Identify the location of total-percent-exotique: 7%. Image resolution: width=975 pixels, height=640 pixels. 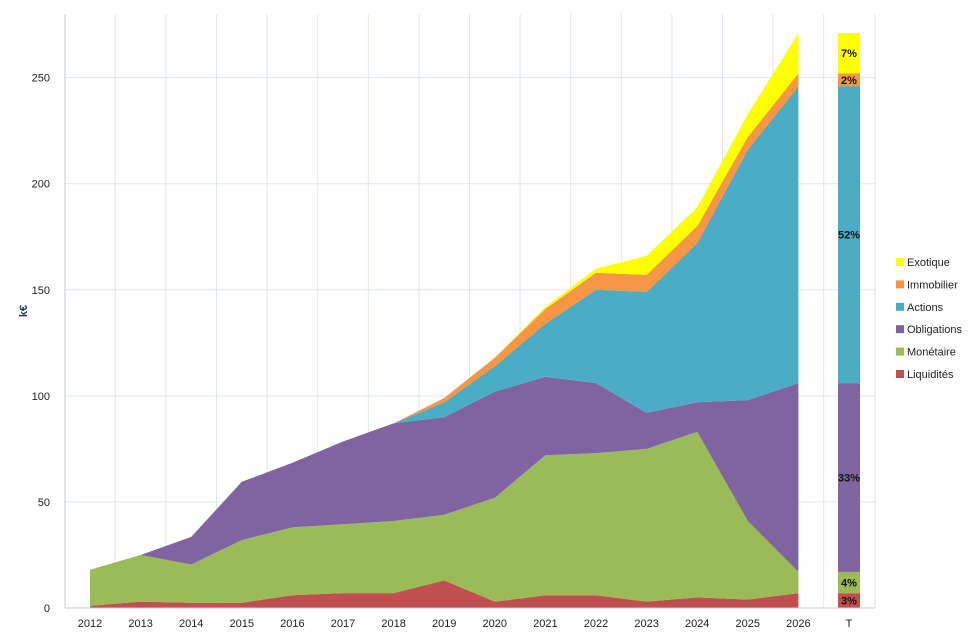
(849, 54).